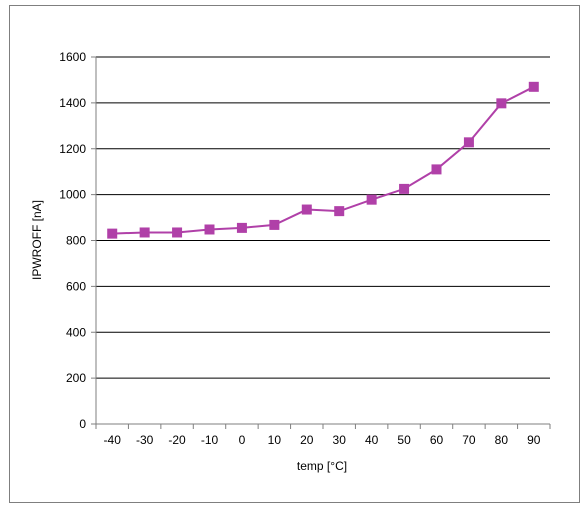  I want to click on y-tick-label: 800, so click(76, 241).